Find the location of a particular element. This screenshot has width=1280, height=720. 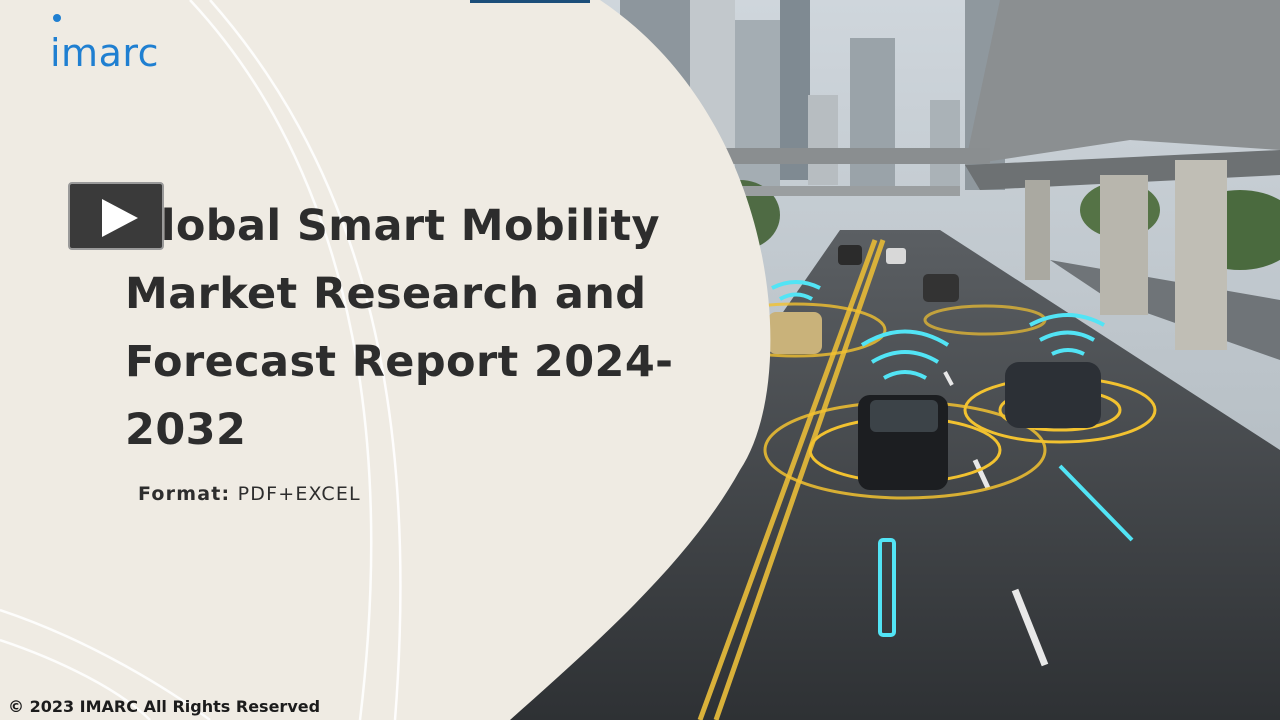

format-line: Format: PDF+EXCEL is located at coordinates (249, 494).